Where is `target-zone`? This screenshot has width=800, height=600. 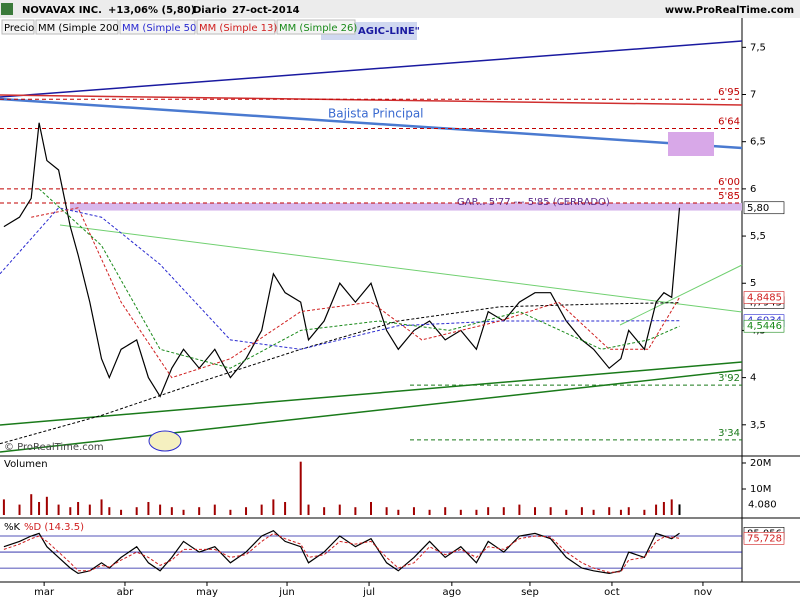 target-zone is located at coordinates (691, 144).